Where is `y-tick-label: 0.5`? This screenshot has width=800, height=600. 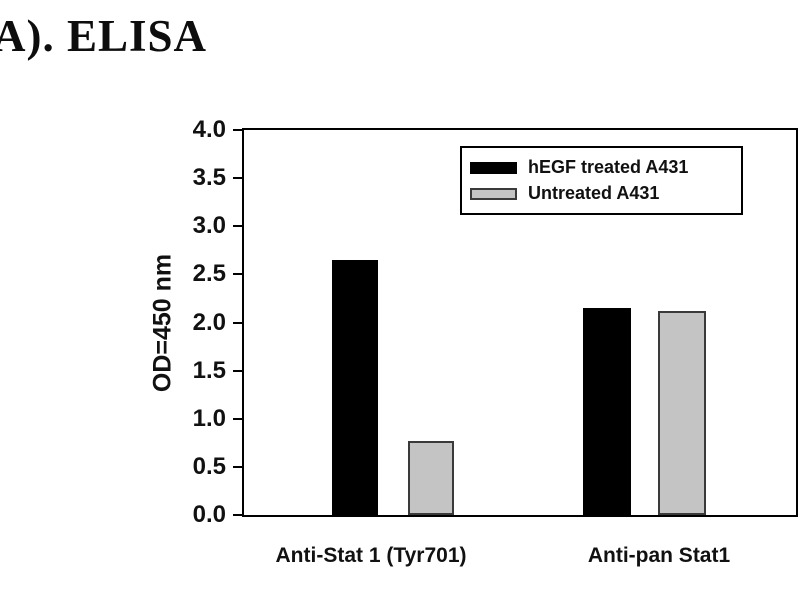 y-tick-label: 0.5 is located at coordinates (209, 466).